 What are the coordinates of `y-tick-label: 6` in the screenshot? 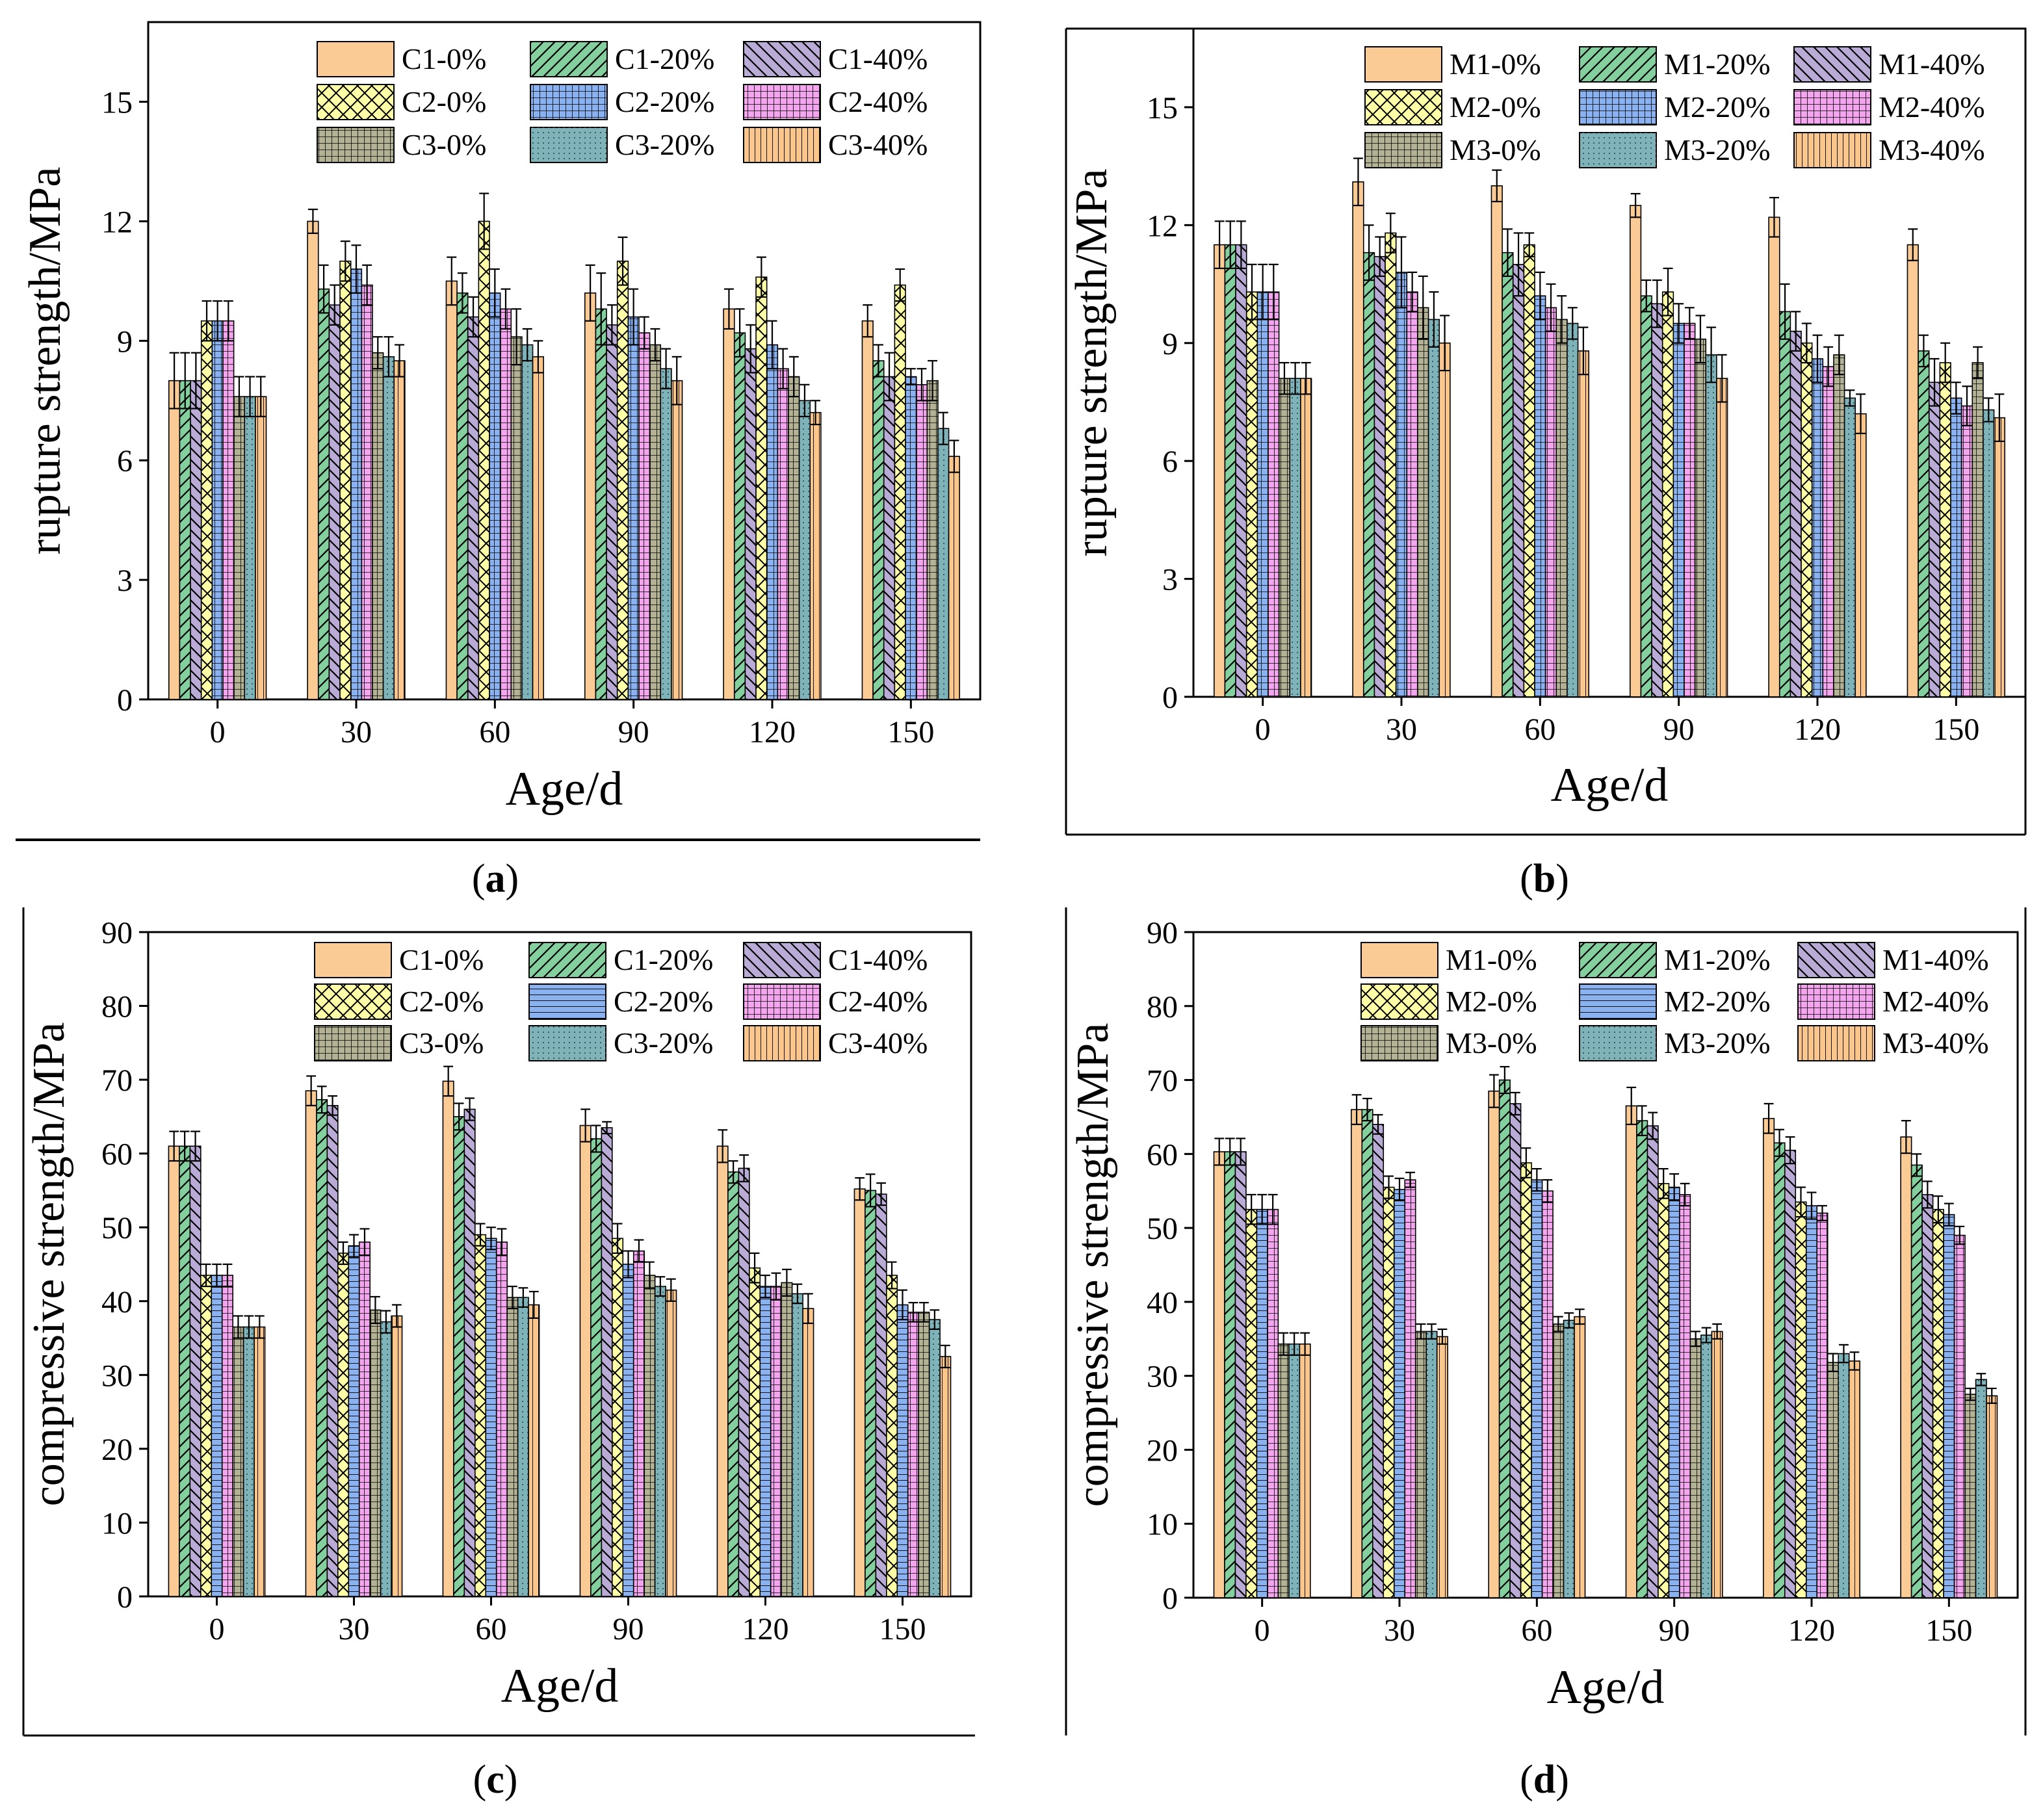 It's located at (1170, 462).